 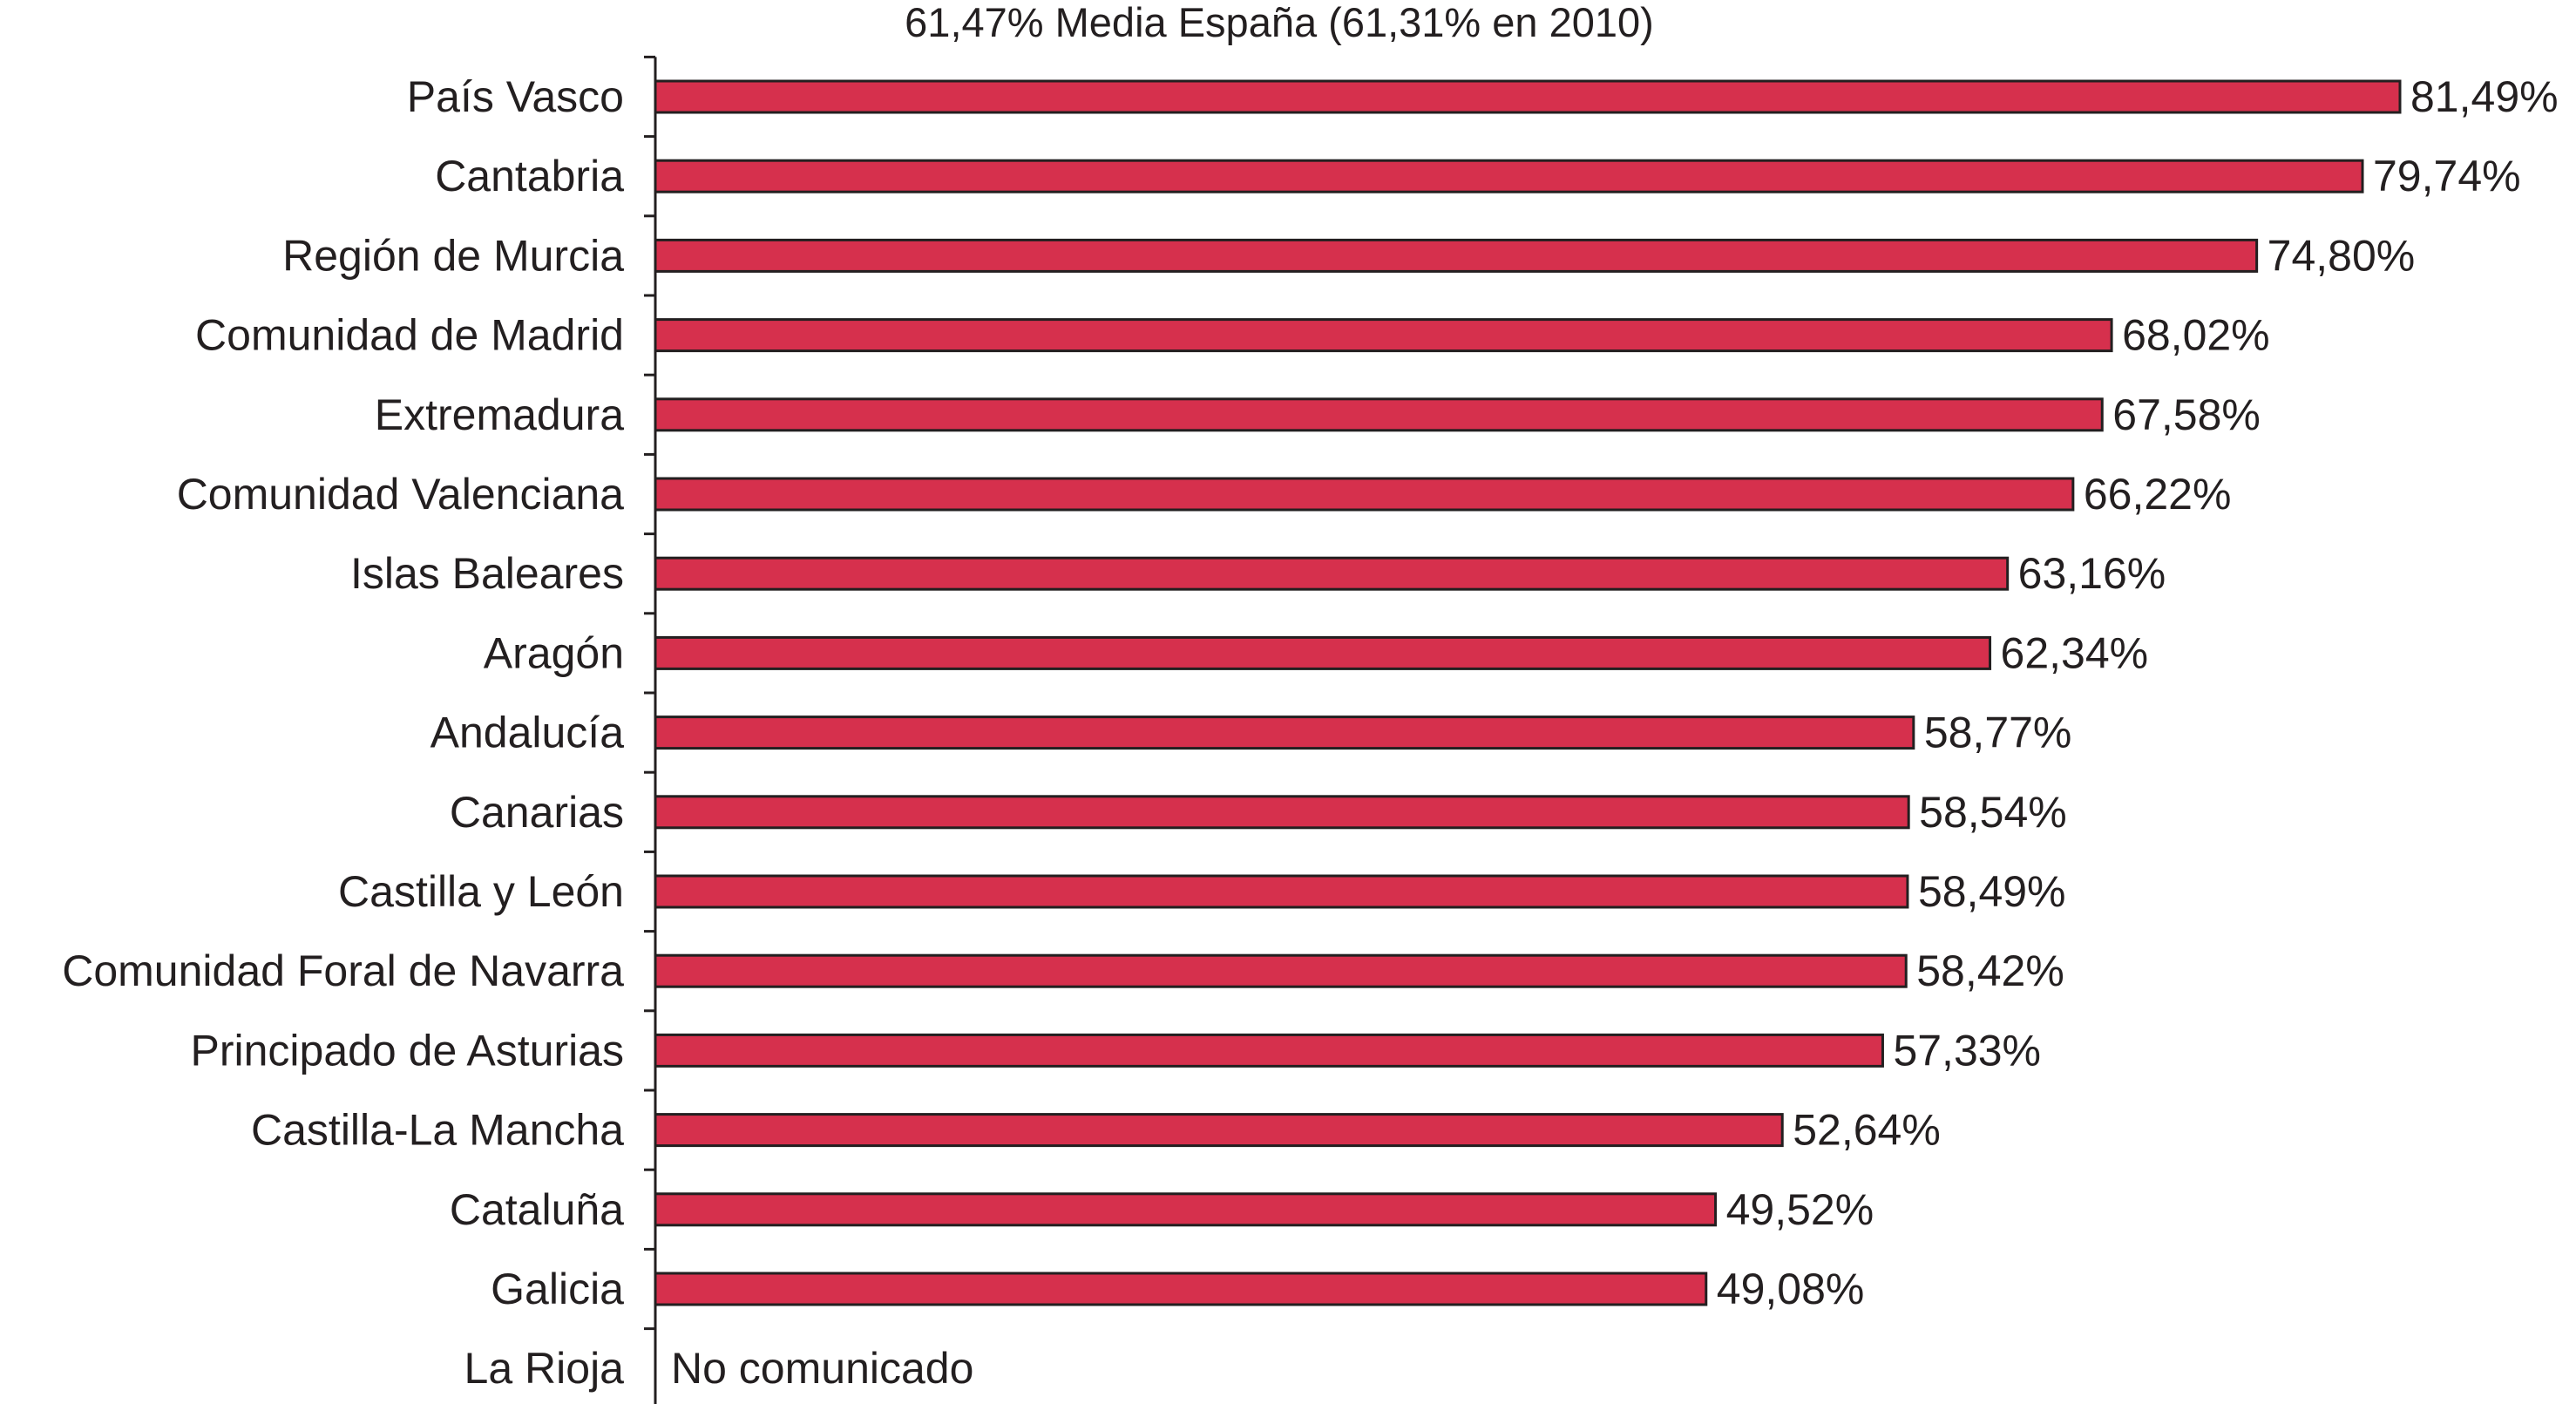 I want to click on category-label: Extremadura, so click(x=500, y=414).